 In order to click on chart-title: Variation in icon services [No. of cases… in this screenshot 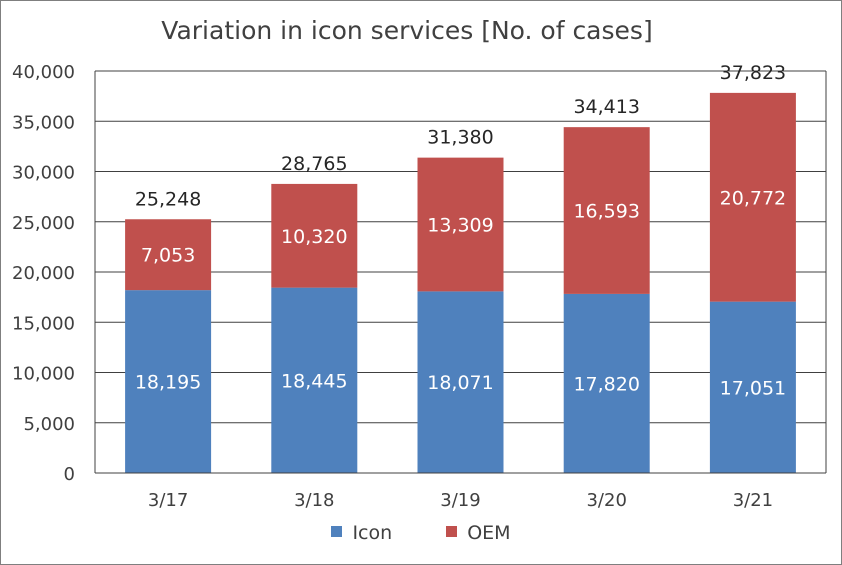, I will do `click(407, 30)`.